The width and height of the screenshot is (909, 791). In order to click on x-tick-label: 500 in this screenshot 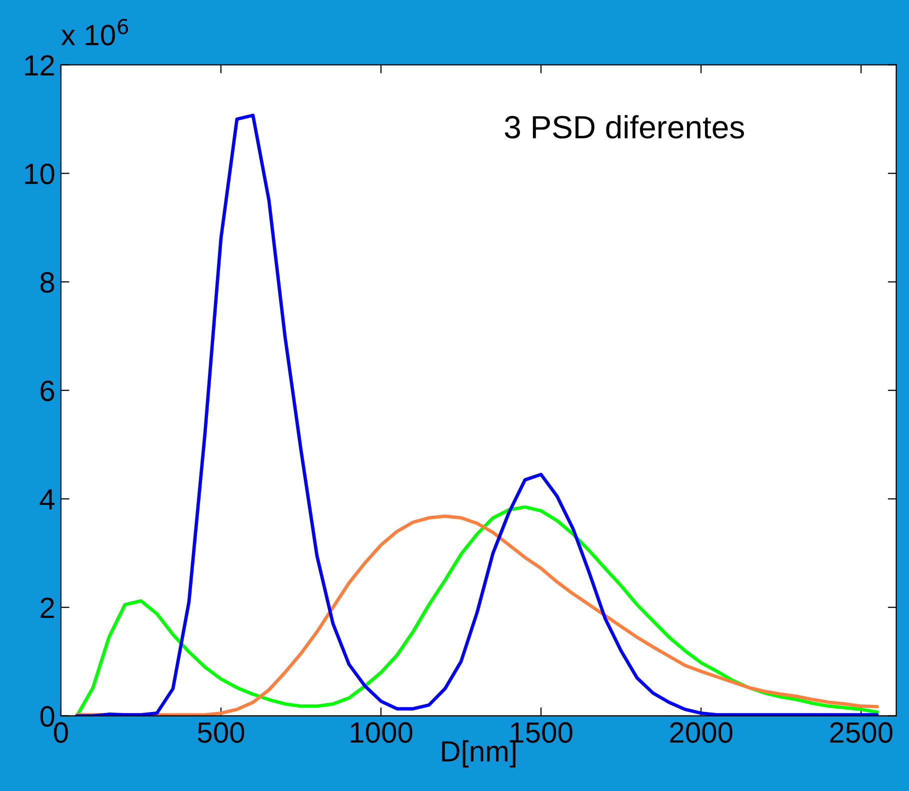, I will do `click(221, 732)`.